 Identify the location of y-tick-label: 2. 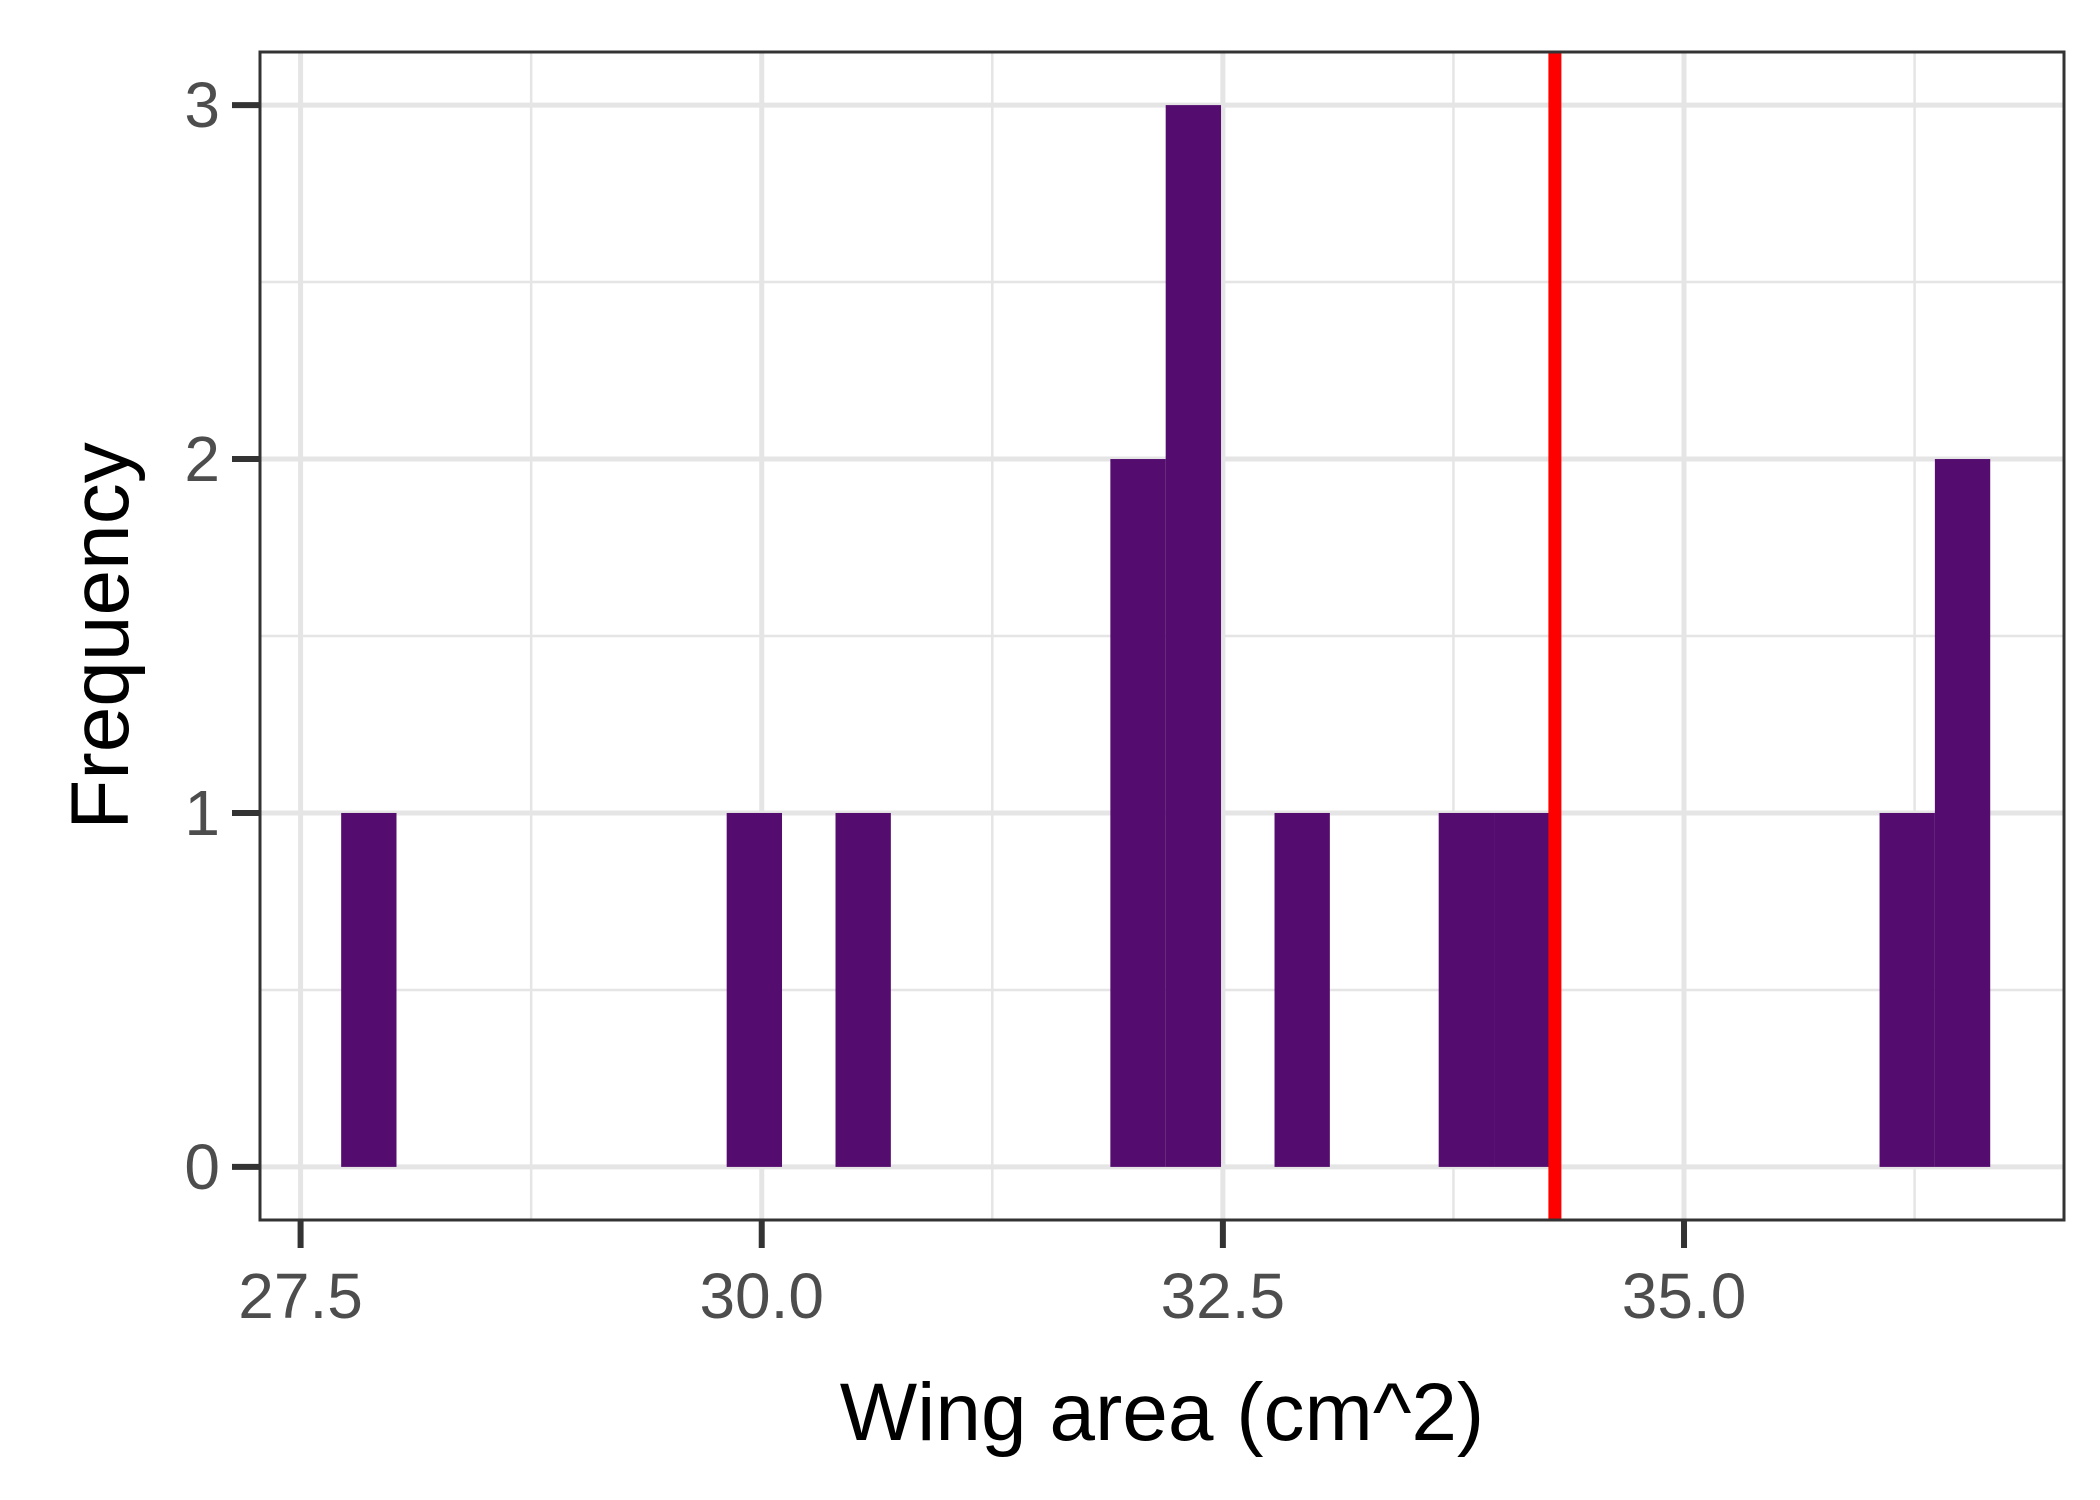
(202, 459).